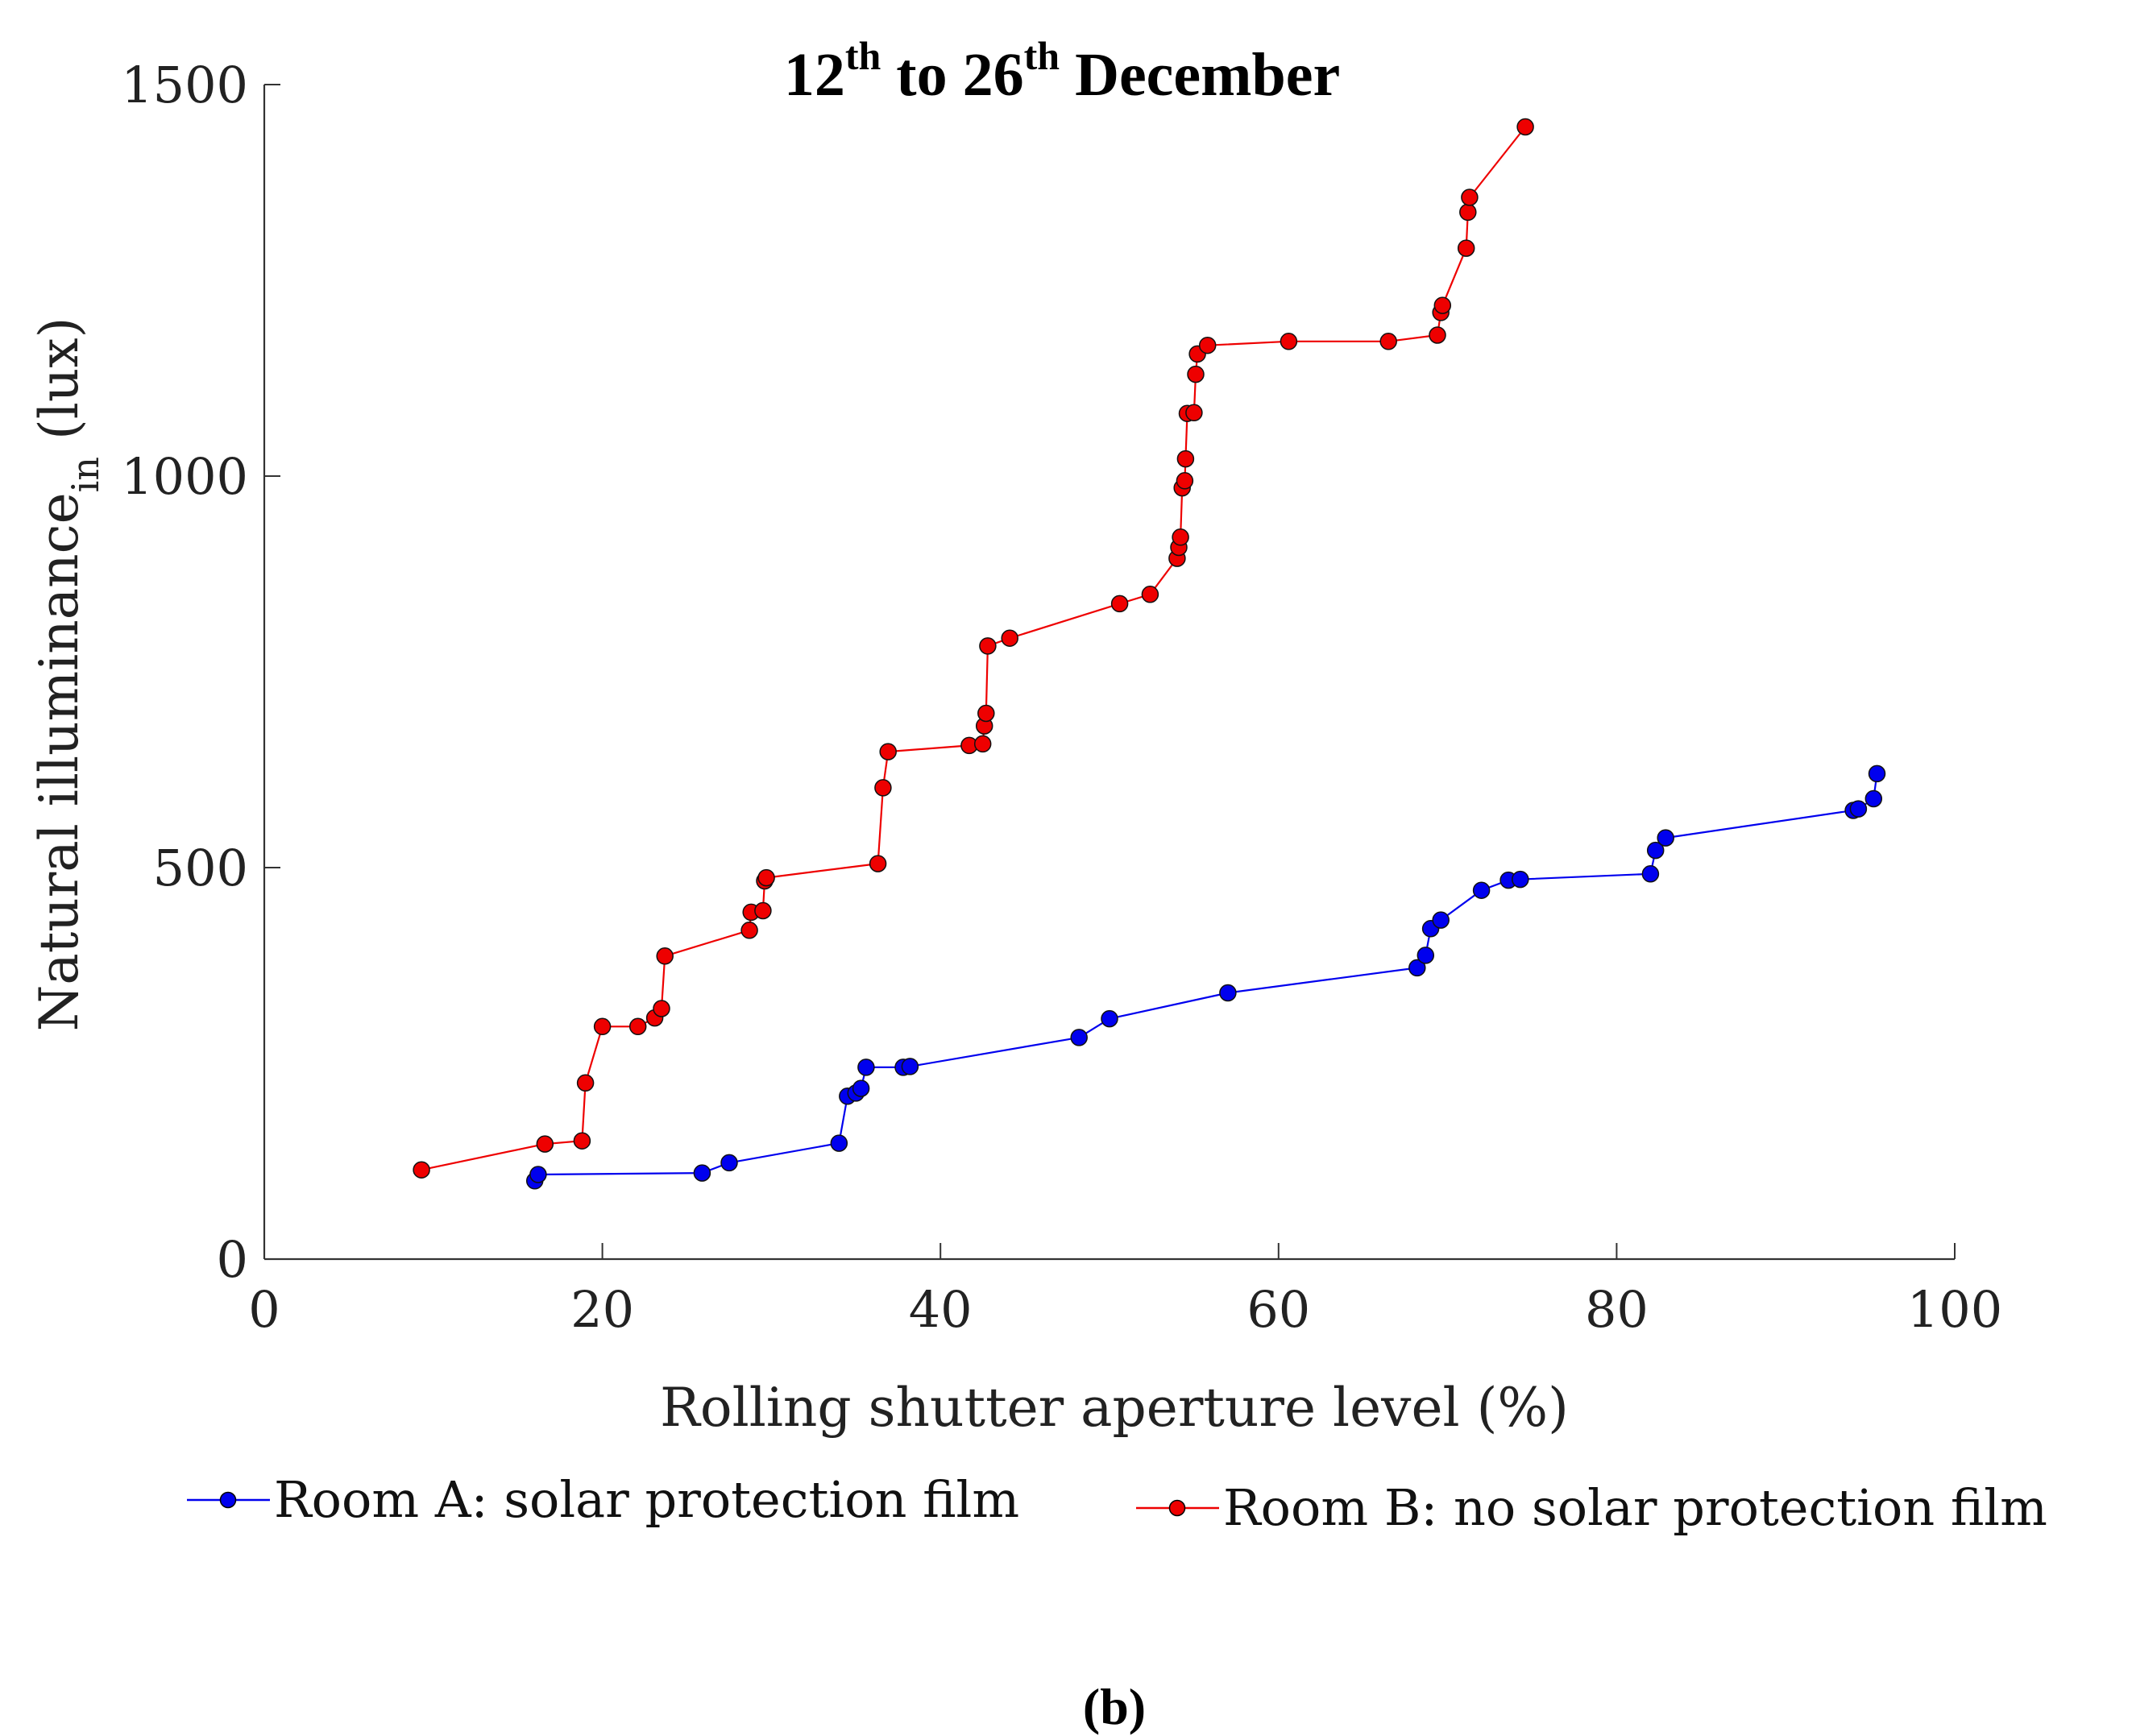 This screenshot has width=2132, height=1736. Describe the element at coordinates (1278, 1310) in the screenshot. I see `x-tick-label: 60` at that location.